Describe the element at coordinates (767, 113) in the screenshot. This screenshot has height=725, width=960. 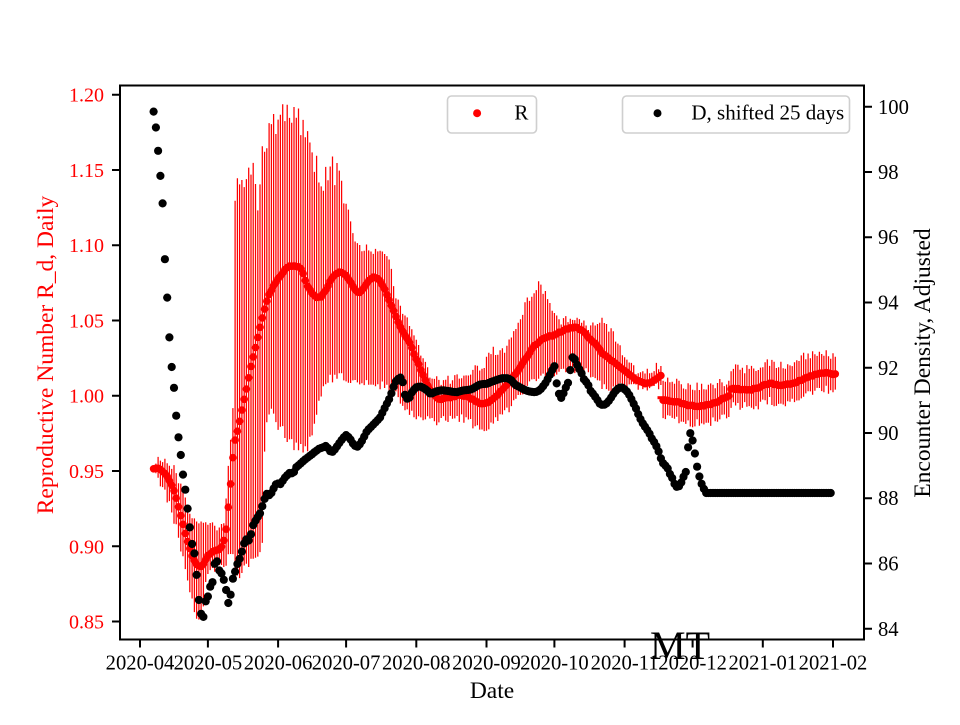
I see `svg-text: D, shifted 25 days` at that location.